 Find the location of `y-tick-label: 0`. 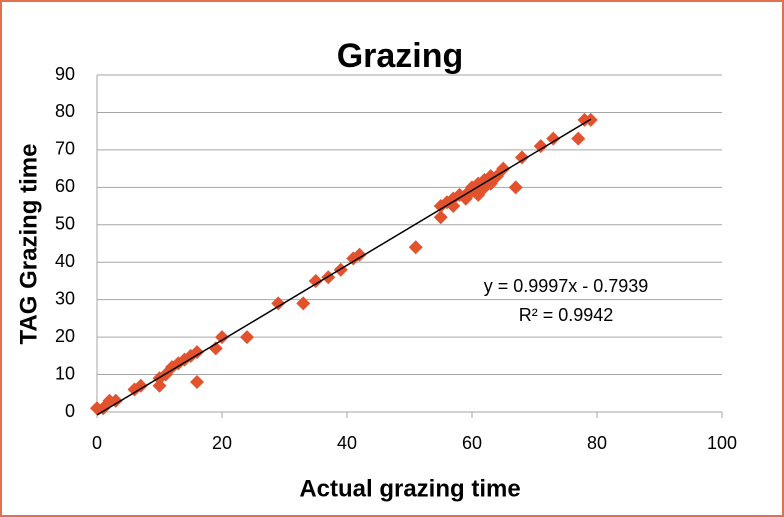

y-tick-label: 0 is located at coordinates (70, 411).